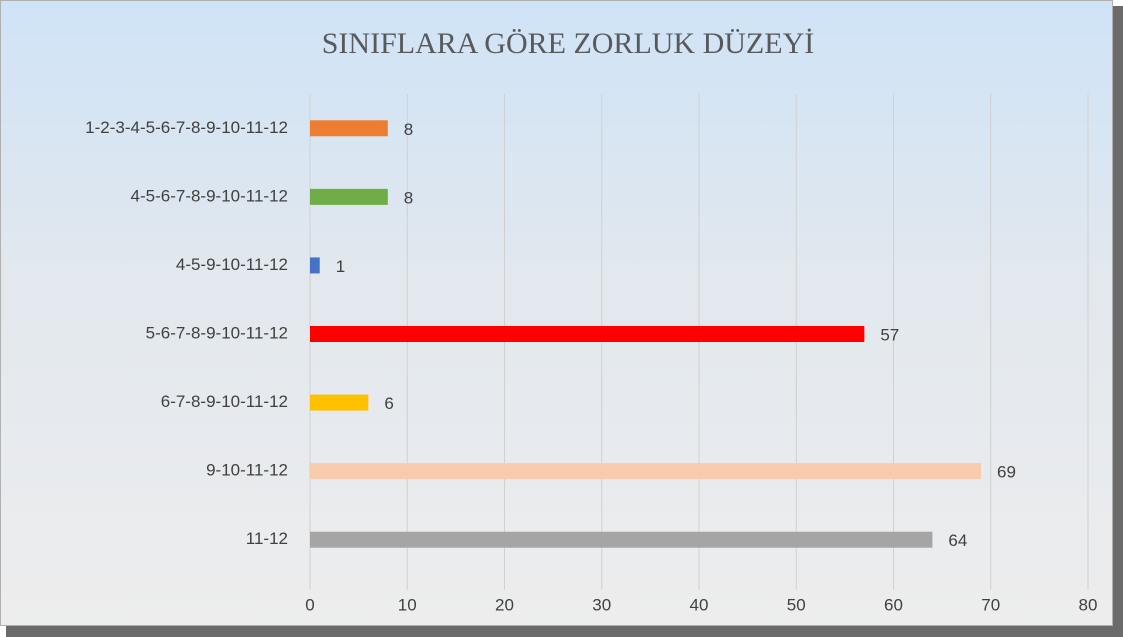 This screenshot has width=1123, height=637. Describe the element at coordinates (796, 604) in the screenshot. I see `x-tick-label: 50` at that location.